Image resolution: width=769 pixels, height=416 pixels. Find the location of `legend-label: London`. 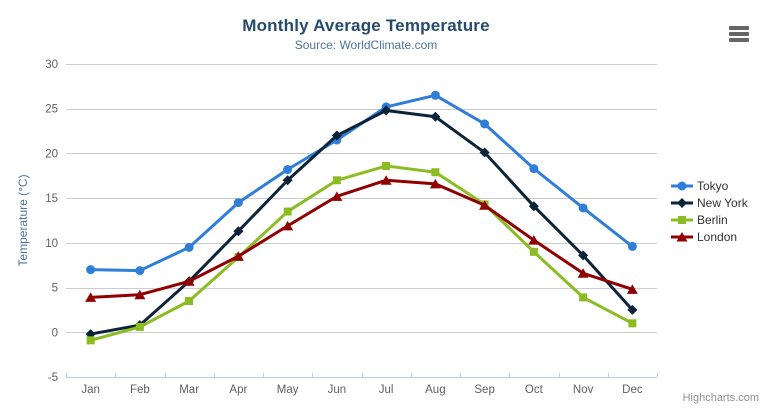

legend-label: London is located at coordinates (717, 236).